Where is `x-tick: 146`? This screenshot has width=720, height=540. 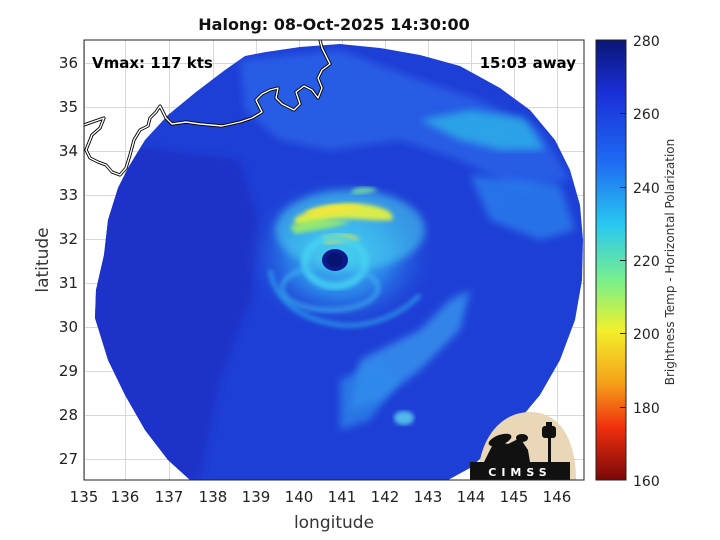 x-tick: 146 is located at coordinates (557, 497).